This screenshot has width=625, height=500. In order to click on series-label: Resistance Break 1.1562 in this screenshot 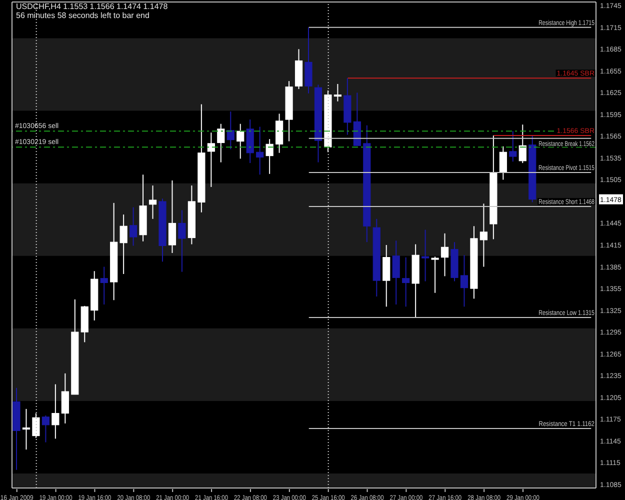, I will do `click(567, 144)`.